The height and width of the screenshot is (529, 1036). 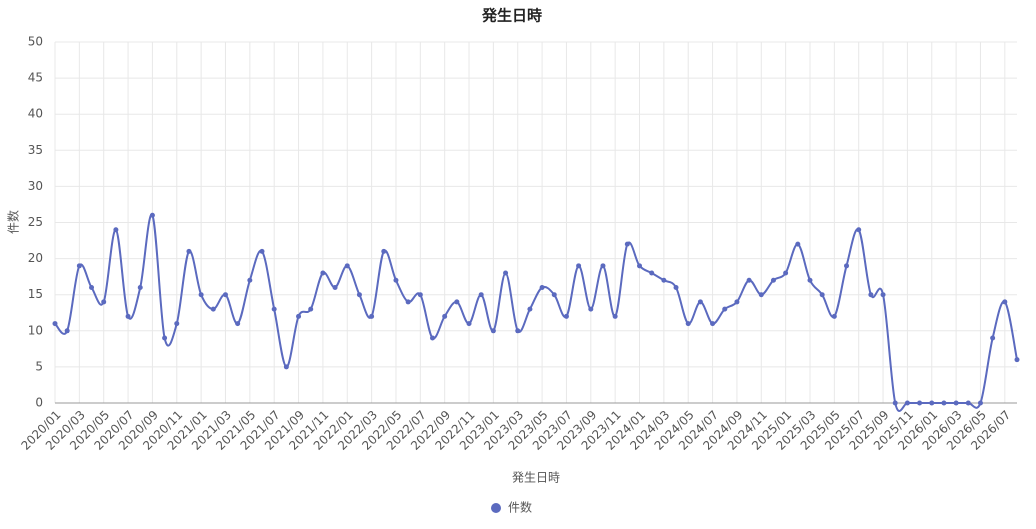 I want to click on y-tick-label: 15, so click(x=35, y=294).